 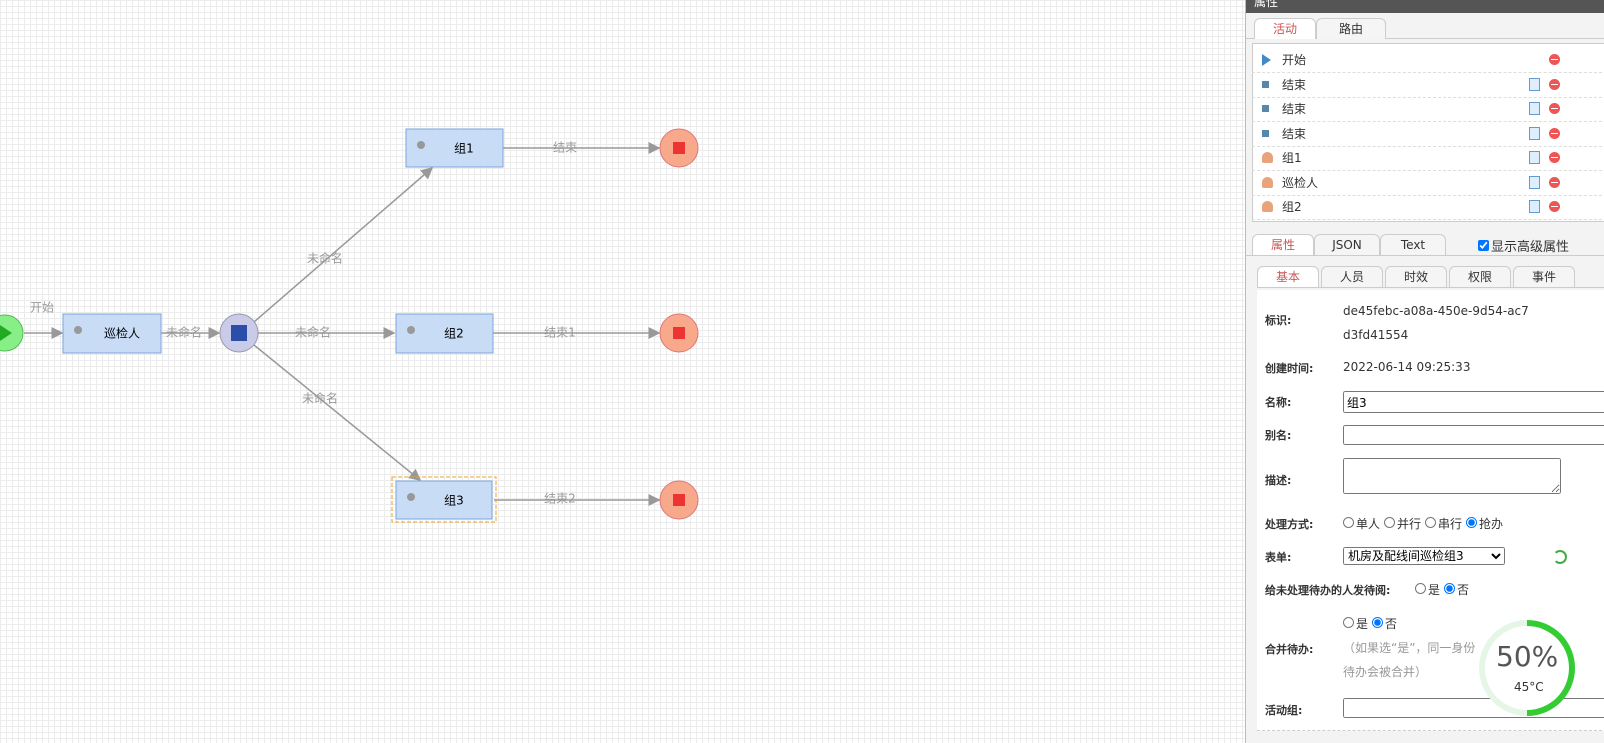 I want to click on sub-tab: 时效, so click(x=1416, y=276).